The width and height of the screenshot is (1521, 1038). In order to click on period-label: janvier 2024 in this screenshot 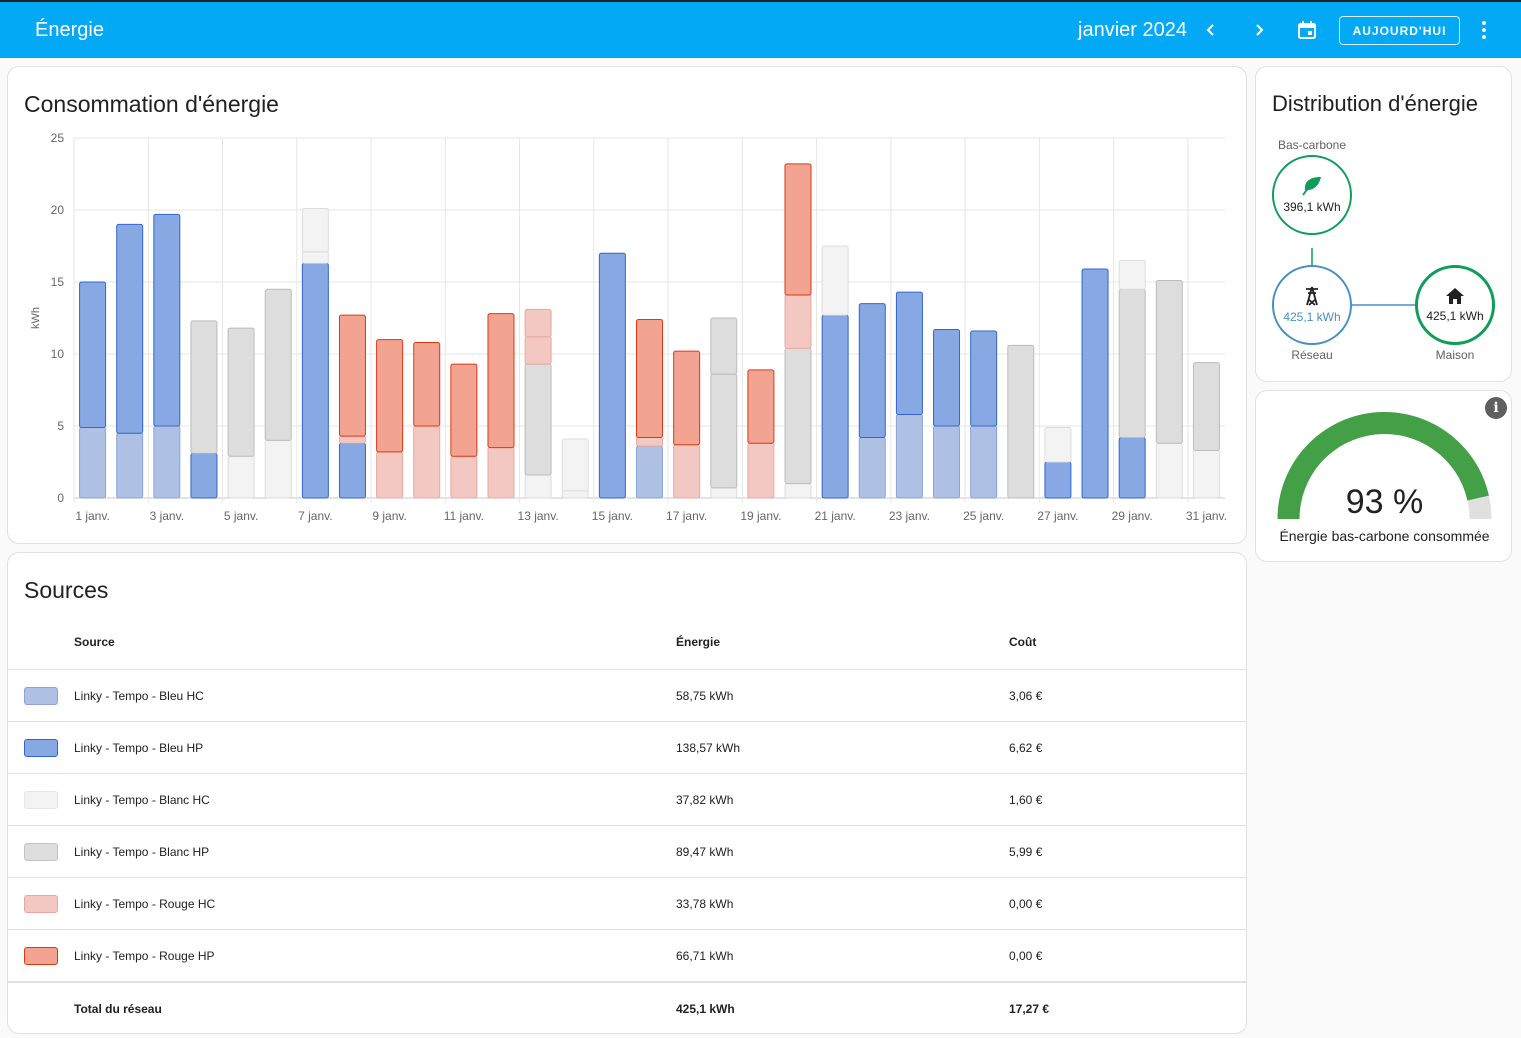, I will do `click(1132, 30)`.